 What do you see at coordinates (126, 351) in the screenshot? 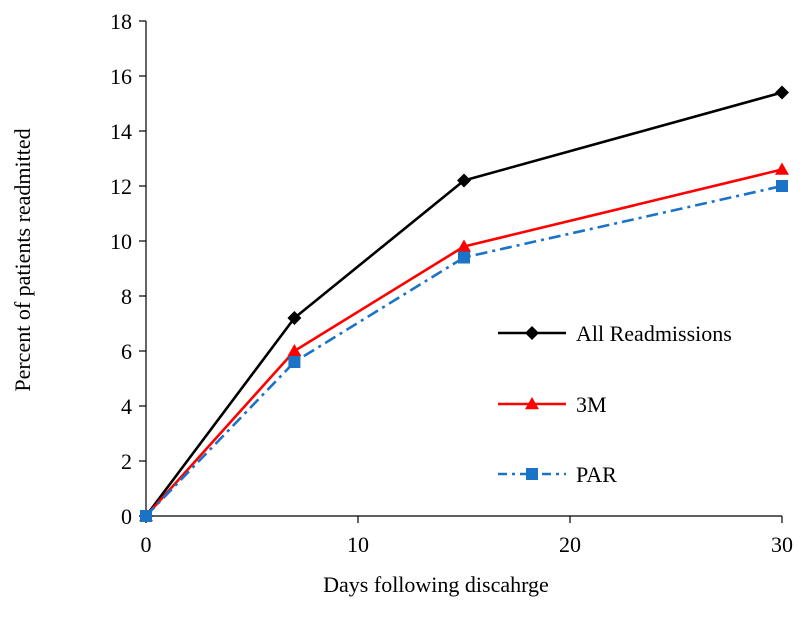
I see `y-tick-label: 6` at bounding box center [126, 351].